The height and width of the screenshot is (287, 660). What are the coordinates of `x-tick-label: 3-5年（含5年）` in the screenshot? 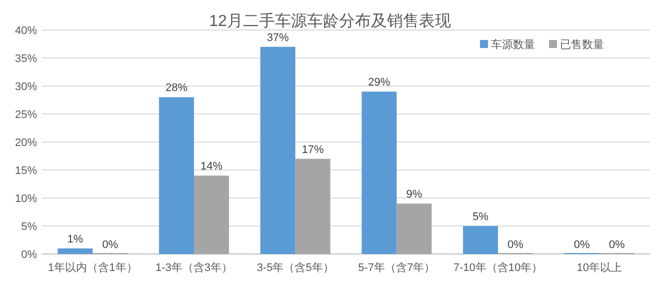 It's located at (295, 267).